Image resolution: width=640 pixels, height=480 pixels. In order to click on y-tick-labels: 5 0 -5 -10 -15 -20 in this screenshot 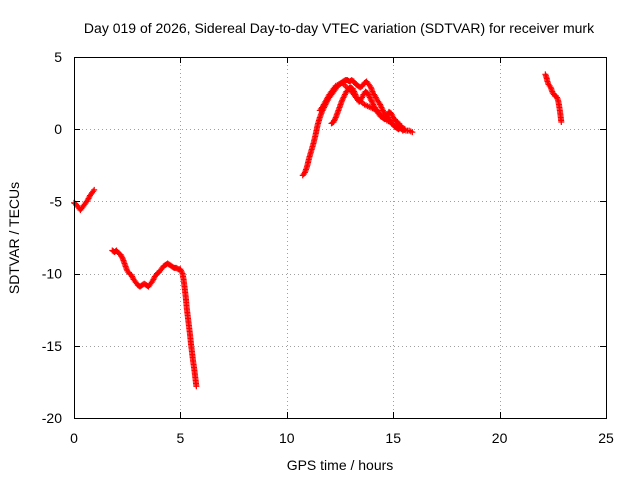, I will do `click(52, 237)`.